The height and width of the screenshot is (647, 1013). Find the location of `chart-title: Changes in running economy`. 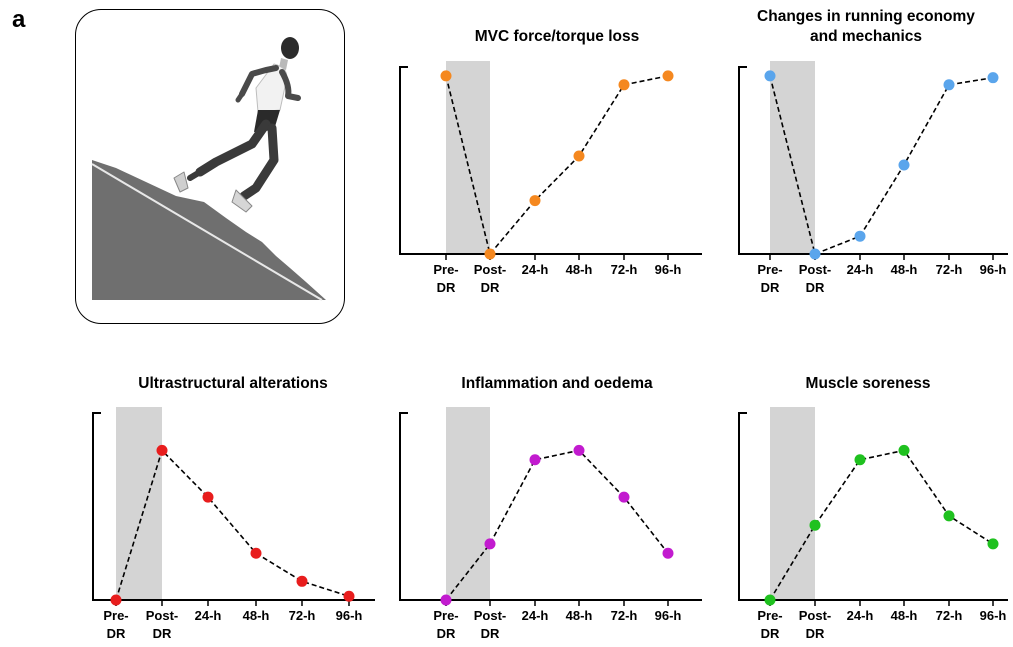

chart-title: Changes in running economy is located at coordinates (866, 16).